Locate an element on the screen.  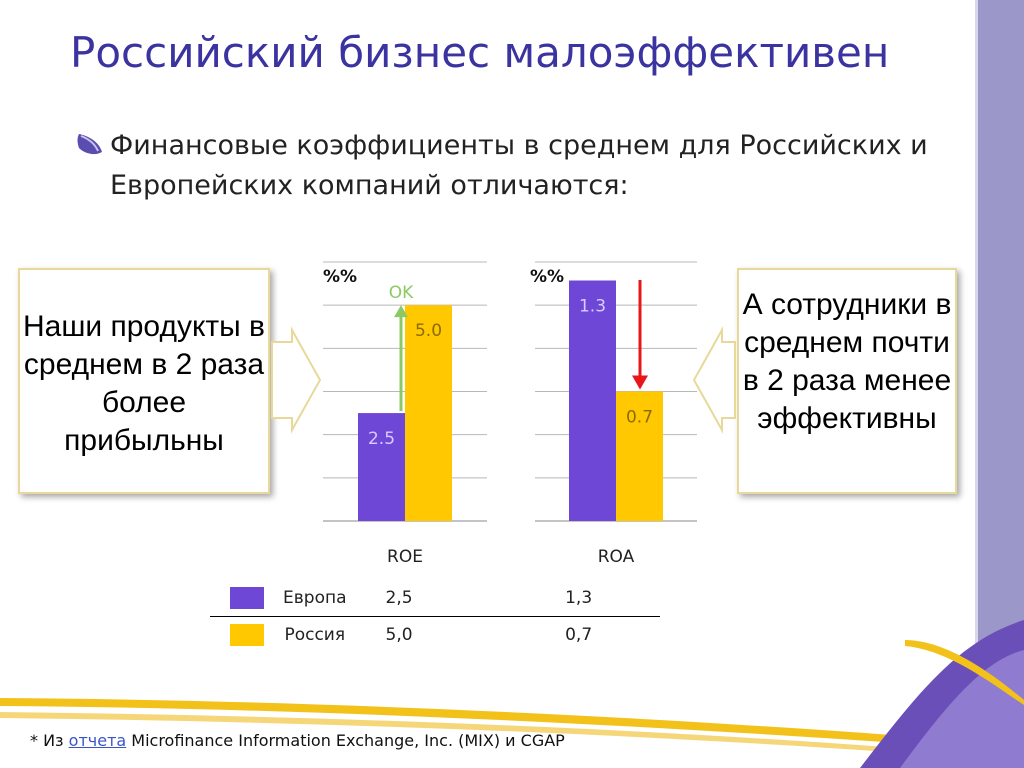
category-label: ROE is located at coordinates (405, 557).